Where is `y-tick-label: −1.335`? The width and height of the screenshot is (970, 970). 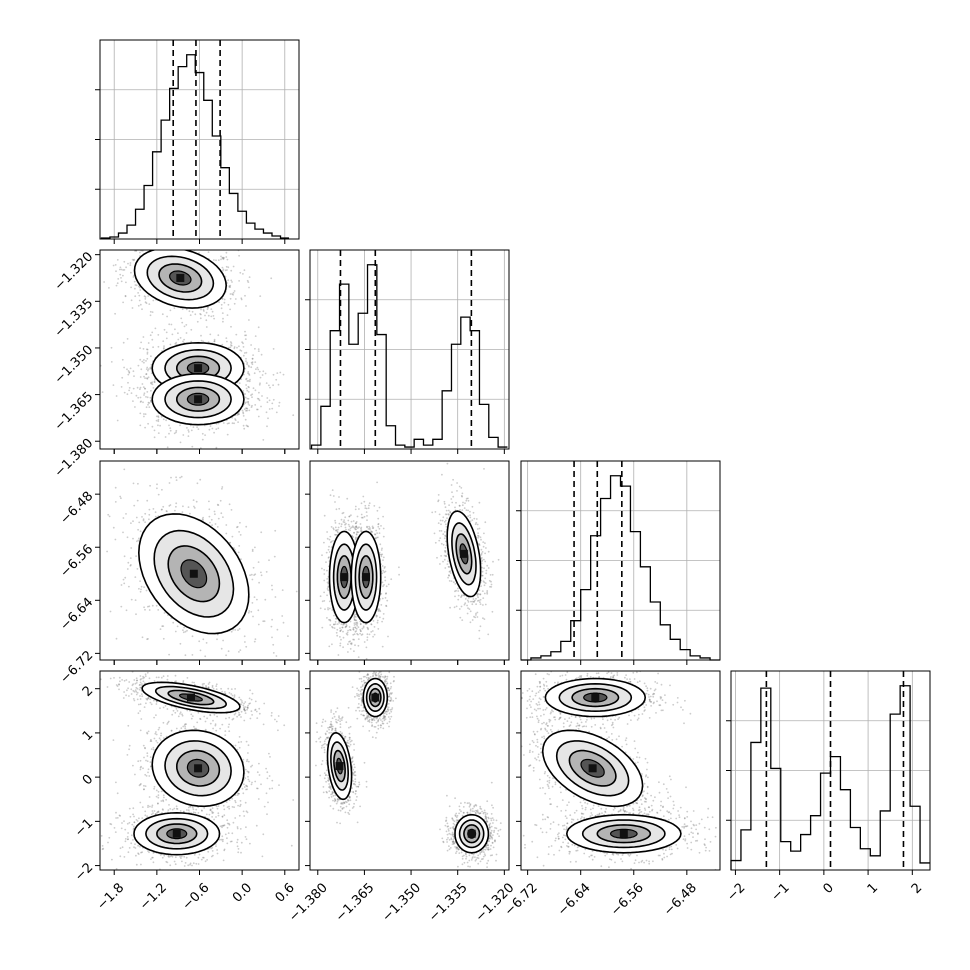
y-tick-label: −1.335 is located at coordinates (74, 318).